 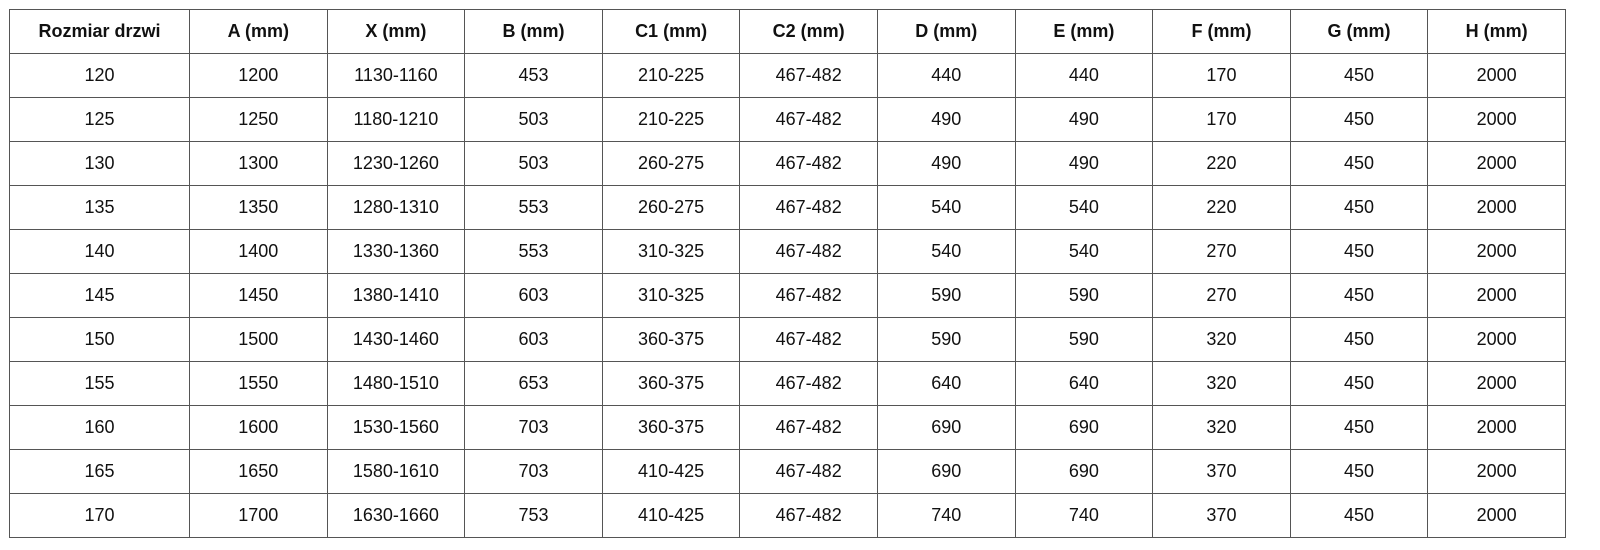 I want to click on table-cell: 603, so click(x=533, y=339).